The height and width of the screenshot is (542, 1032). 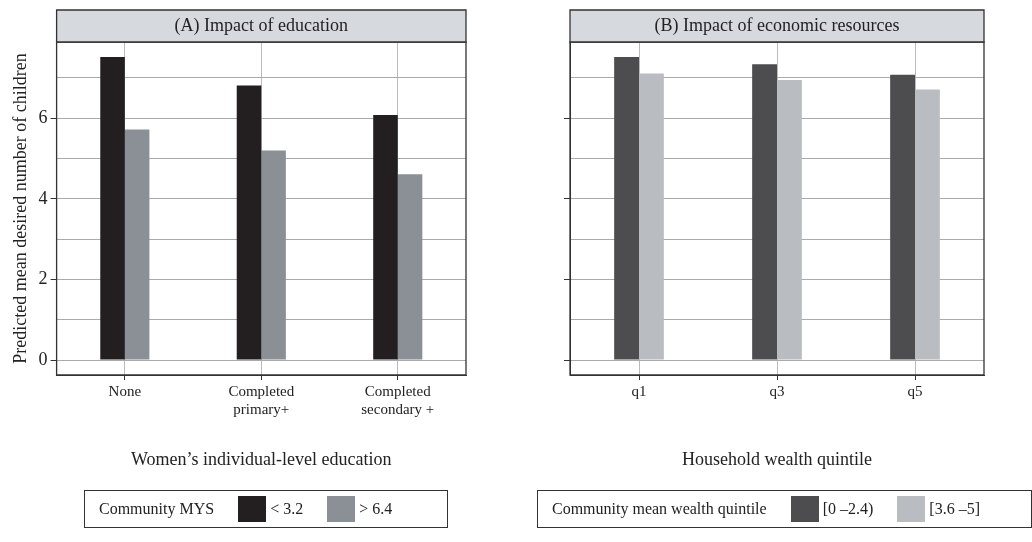 What do you see at coordinates (261, 399) in the screenshot?
I see `x-tick-label: Completed primary+` at bounding box center [261, 399].